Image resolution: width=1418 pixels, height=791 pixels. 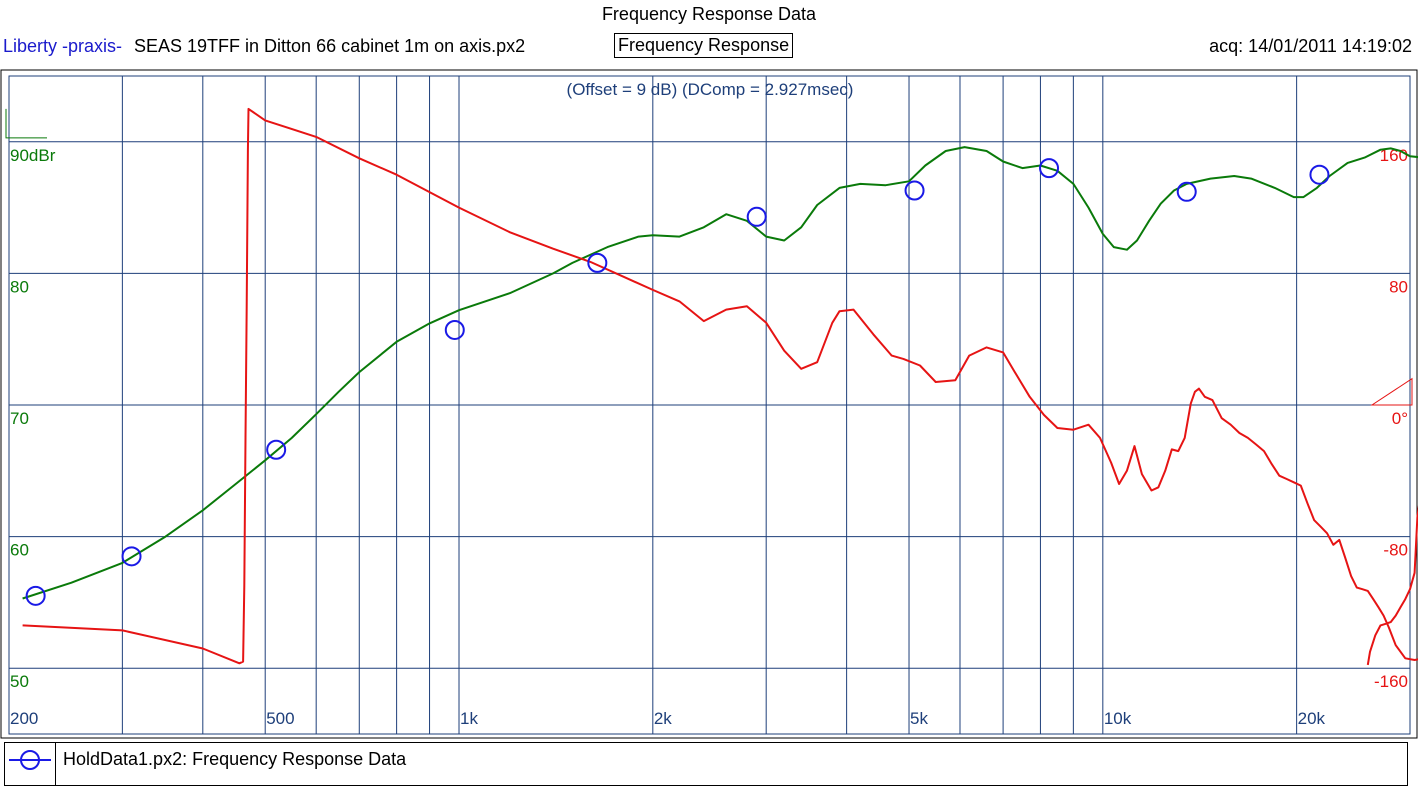 What do you see at coordinates (1395, 550) in the screenshot?
I see `y-right-tick-label: -80` at bounding box center [1395, 550].